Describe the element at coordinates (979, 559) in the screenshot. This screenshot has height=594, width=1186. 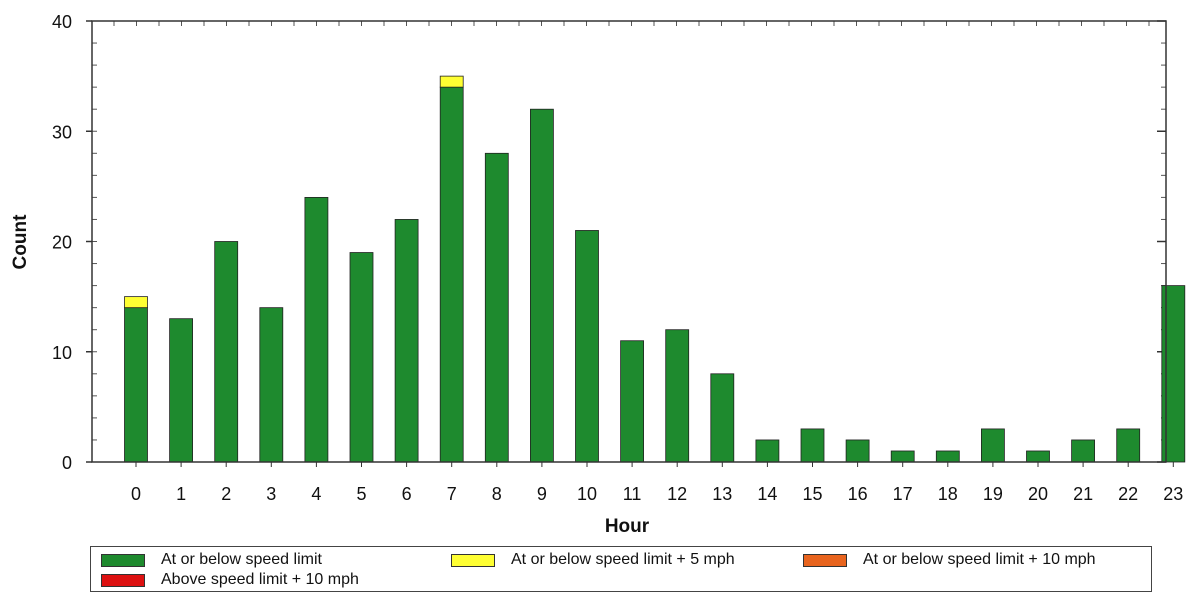
I see `legend-label: At or below speed limit + 10 mph` at that location.